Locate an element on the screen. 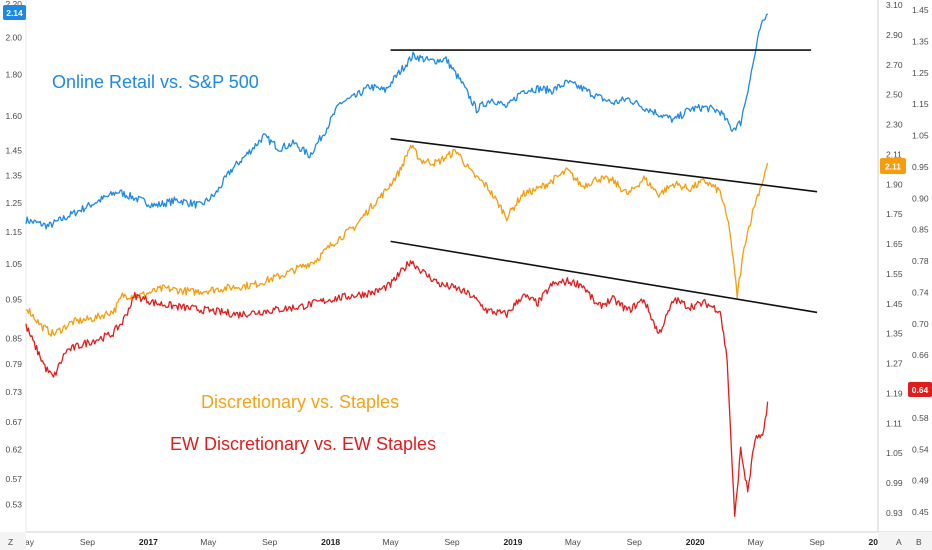  left-axis-tick-label: 0.53 is located at coordinates (13, 504).